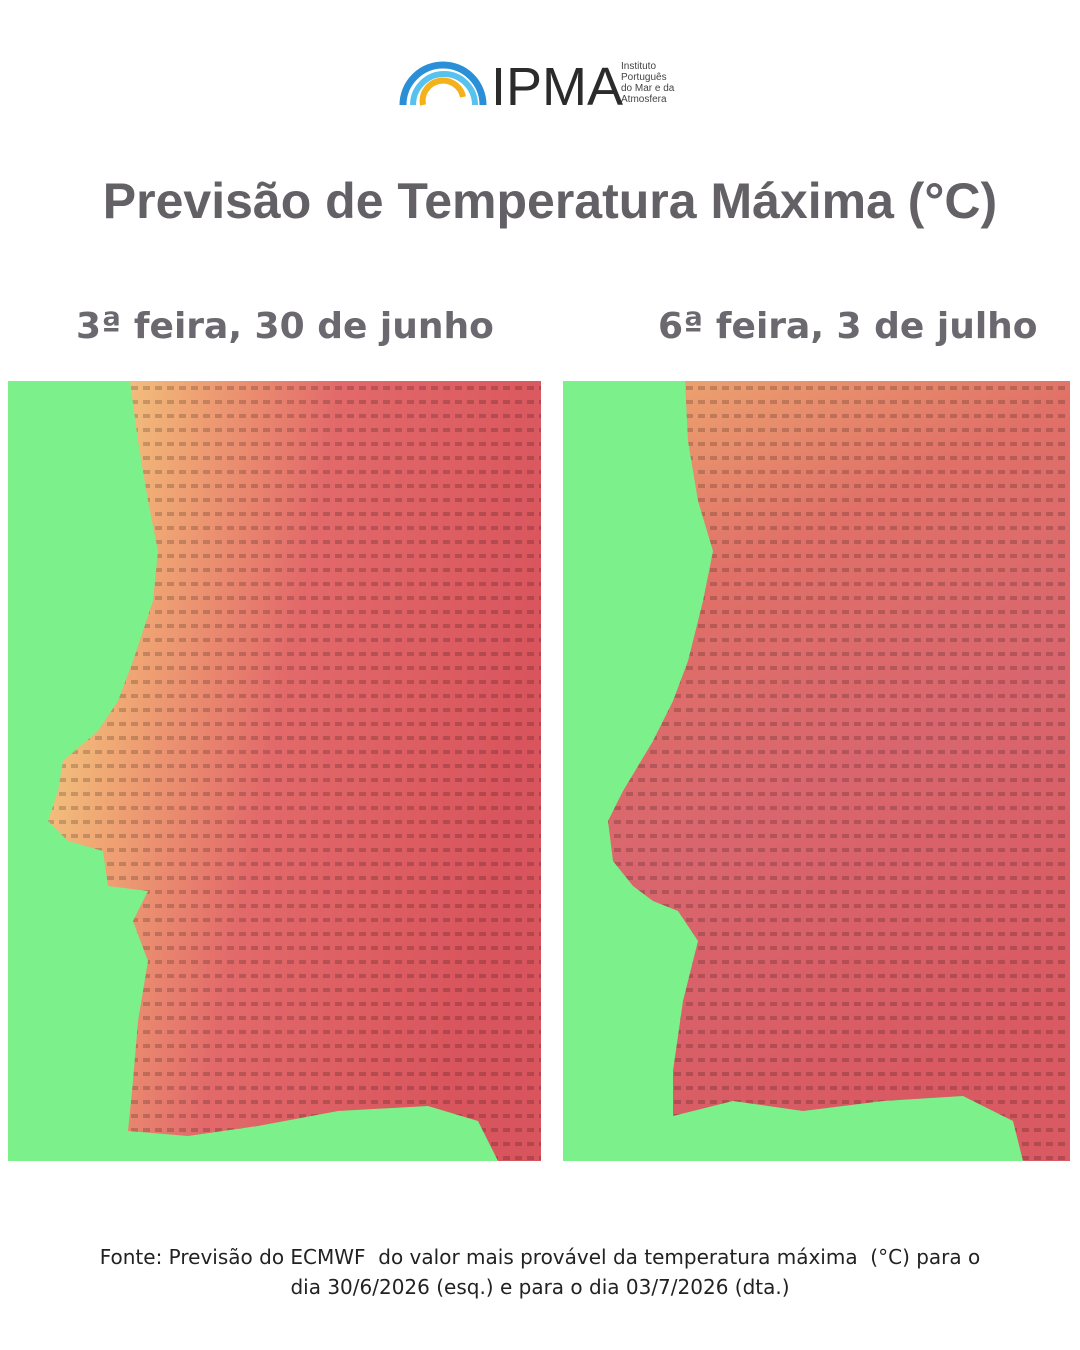  What do you see at coordinates (285, 326) in the screenshot?
I see `panel-label: 3ª feira, 30 de junho` at bounding box center [285, 326].